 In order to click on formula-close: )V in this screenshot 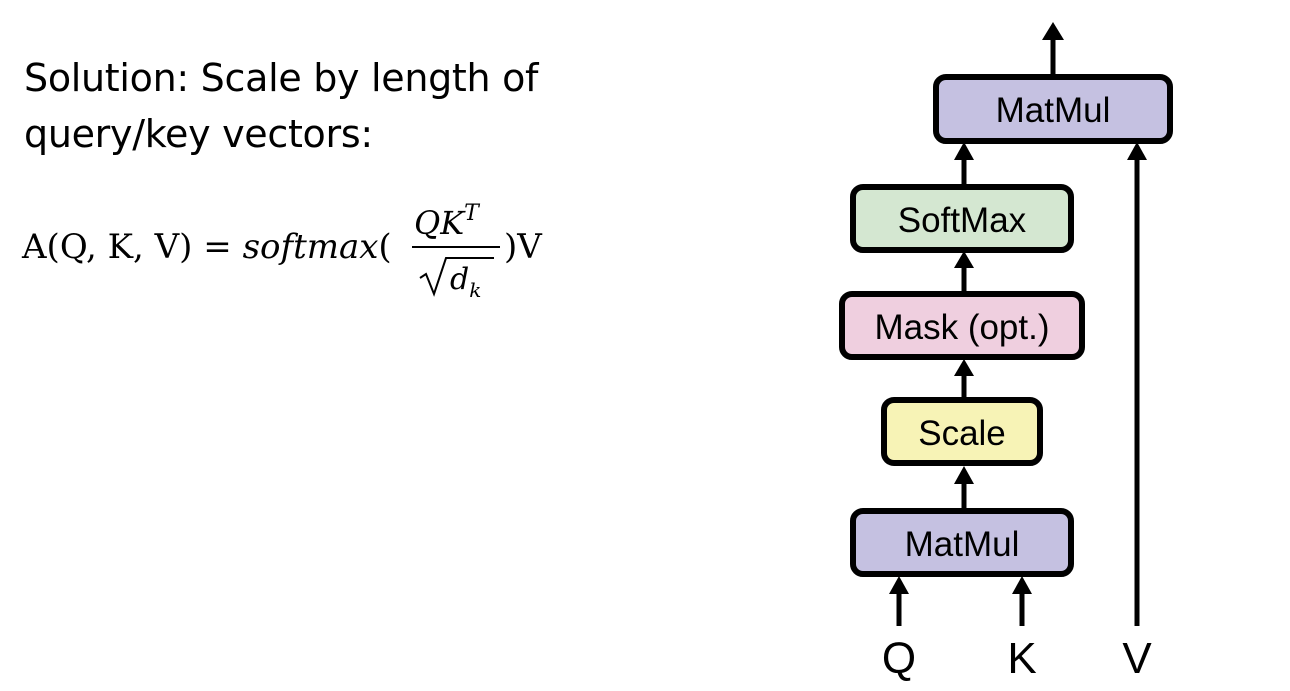, I will do `click(523, 247)`.